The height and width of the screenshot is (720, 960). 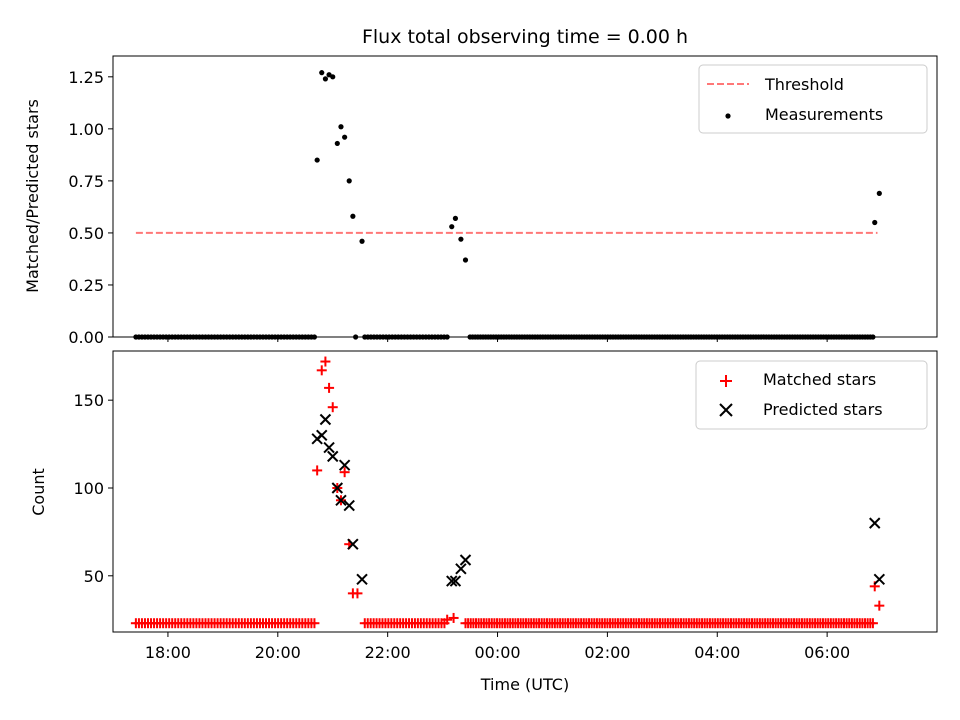 What do you see at coordinates (86, 181) in the screenshot?
I see `y-tick-label: 0.75` at bounding box center [86, 181].